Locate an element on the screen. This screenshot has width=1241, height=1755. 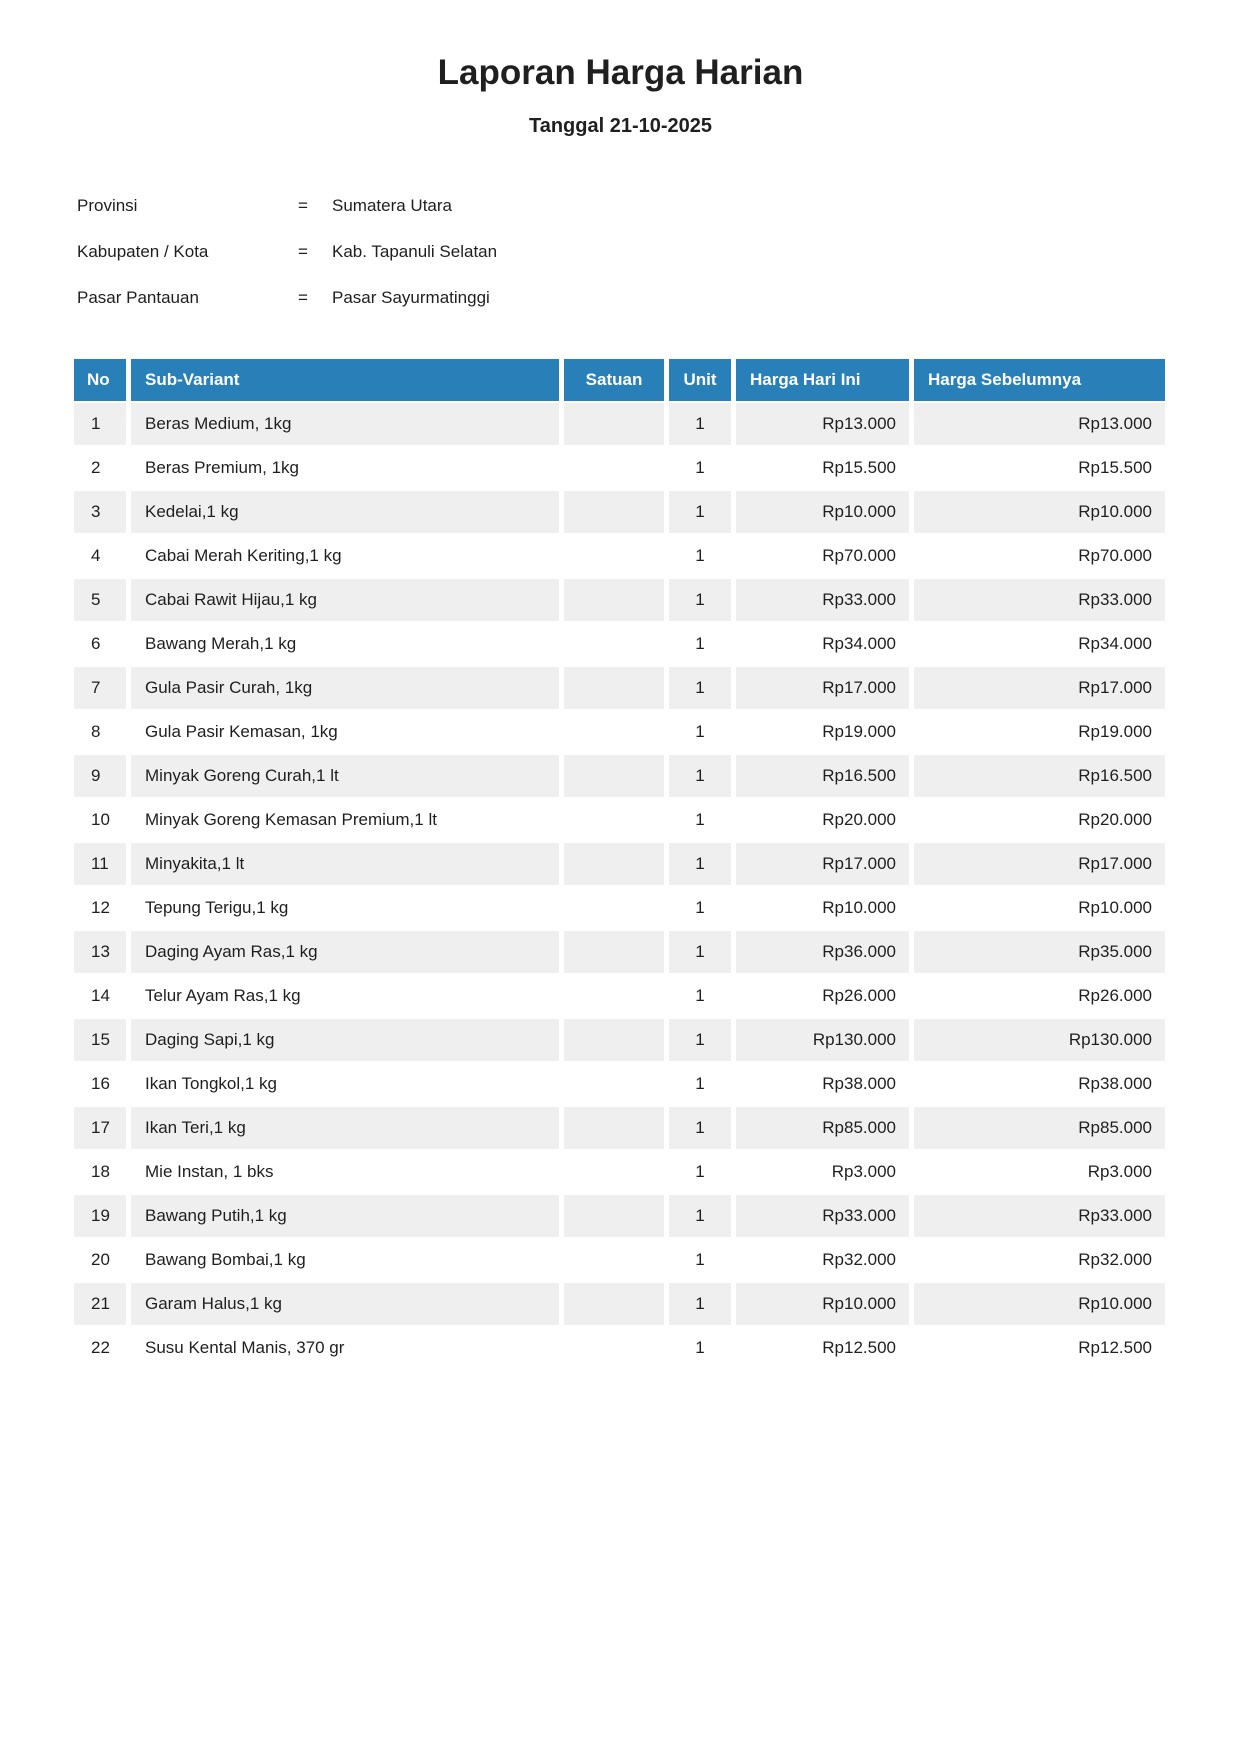
row-number-cell: 16 is located at coordinates (102, 1085).